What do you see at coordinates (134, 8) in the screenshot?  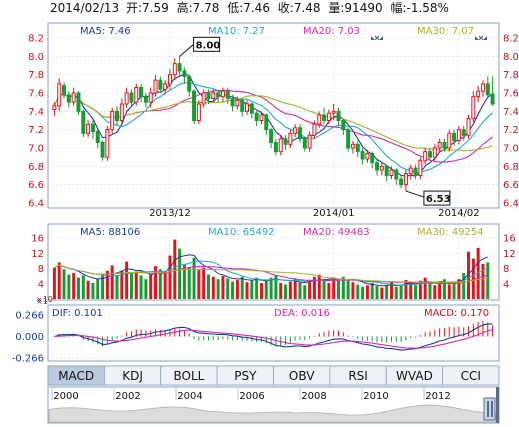 I see `open-label: 开:` at bounding box center [134, 8].